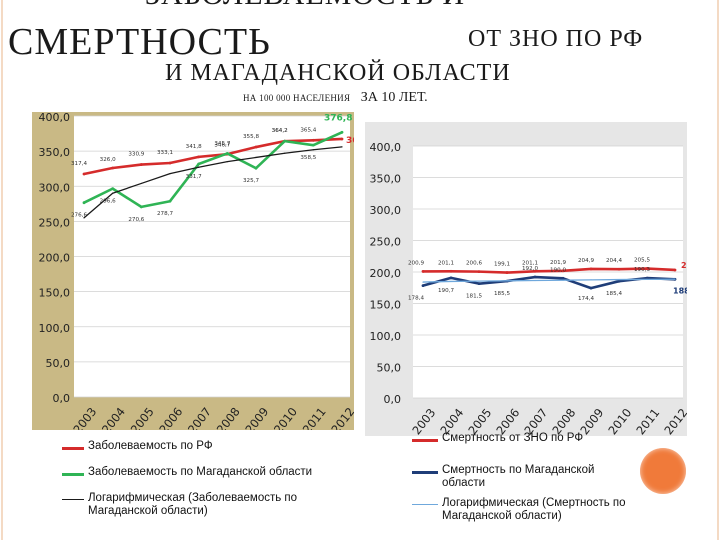 Image resolution: width=720 pixels, height=540 pixels. Describe the element at coordinates (642, 270) in the screenshot. I see `data-label: 190,3` at that location.